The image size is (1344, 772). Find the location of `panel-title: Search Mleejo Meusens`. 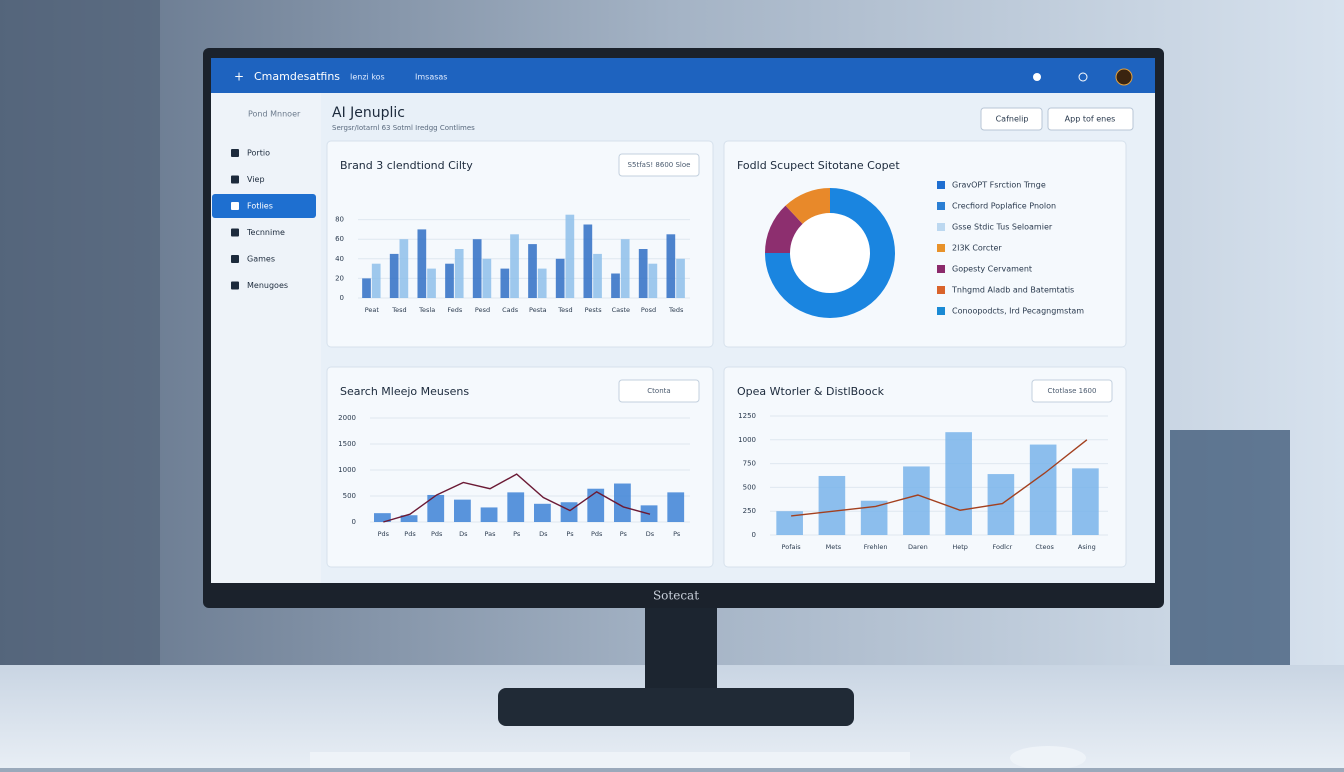

panel-title: Search Mleejo Meusens is located at coordinates (404, 391).